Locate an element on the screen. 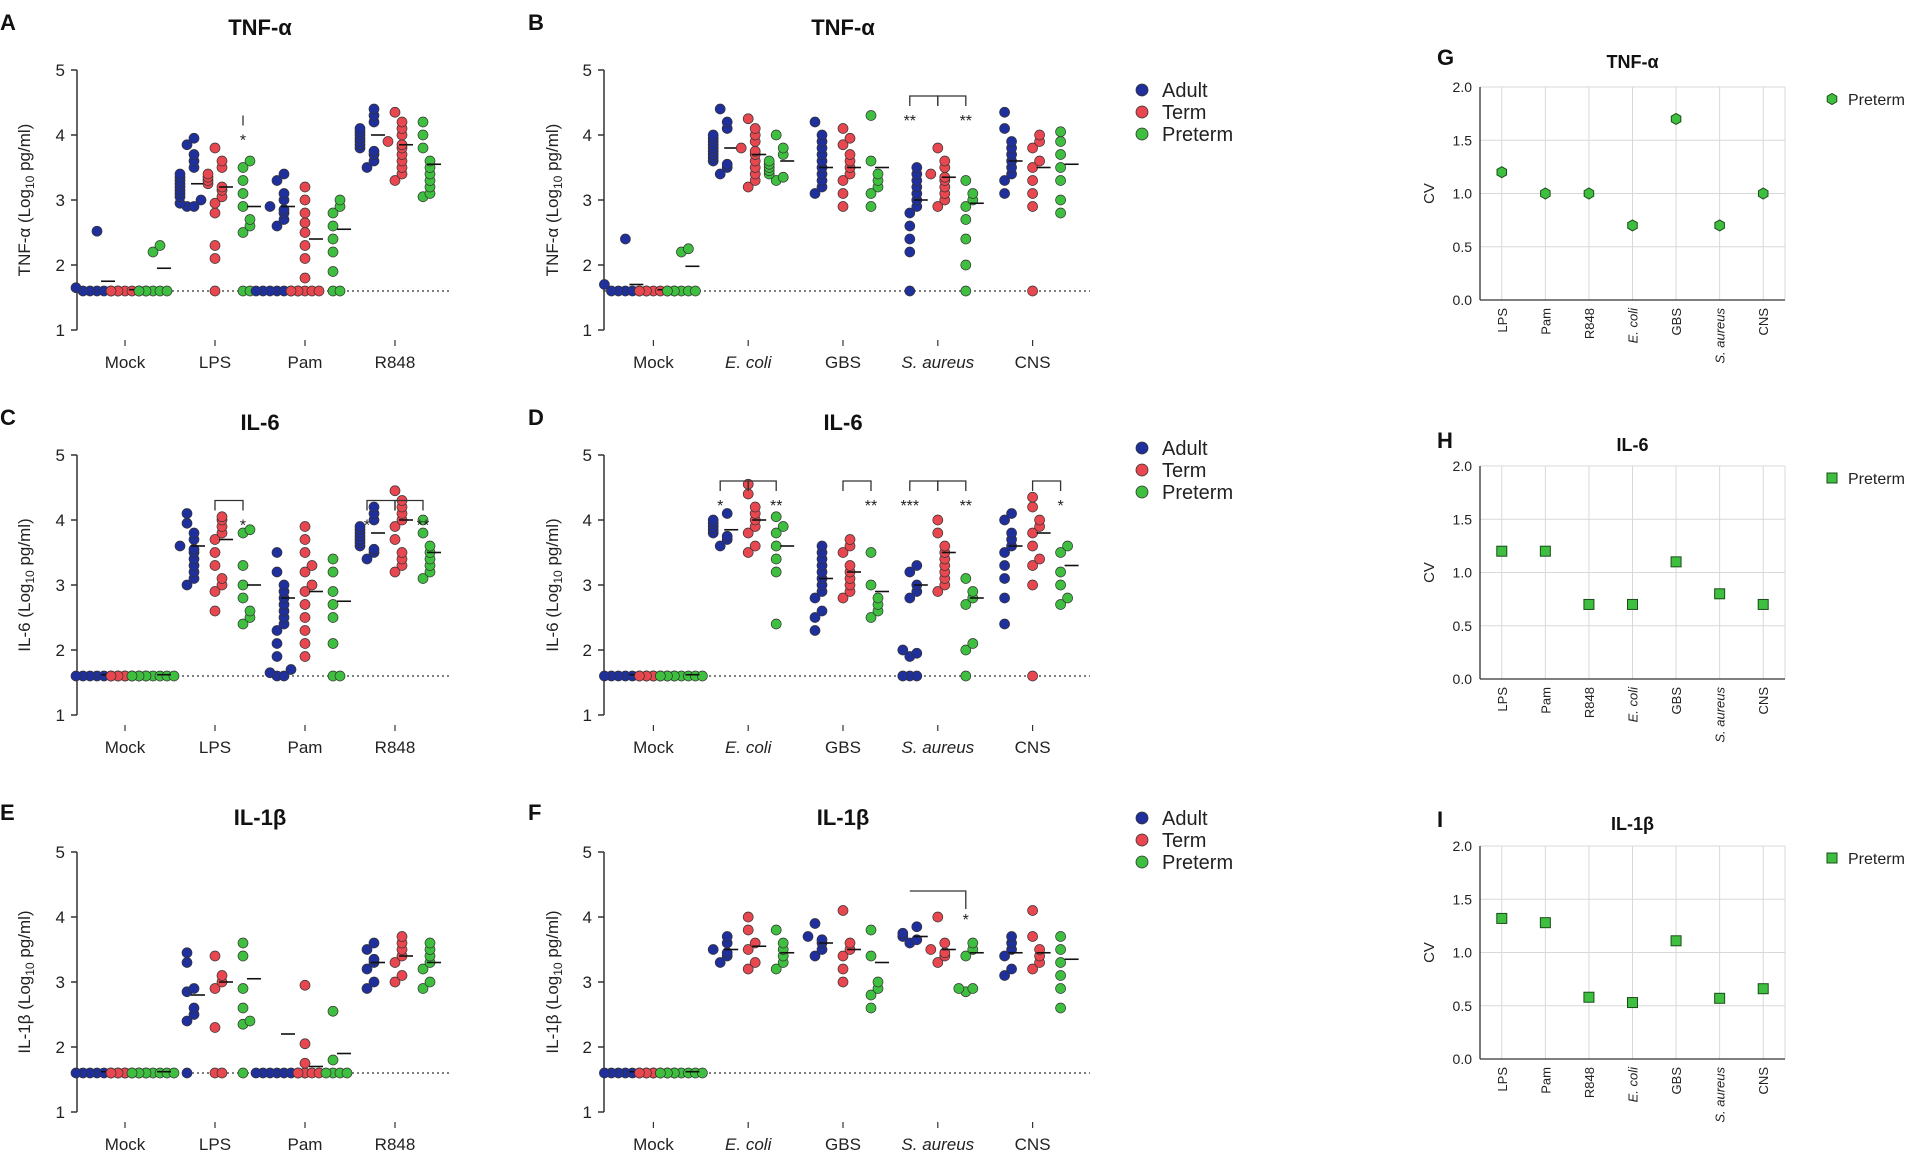 Image resolution: width=1929 pixels, height=1156 pixels. panel-letter: I is located at coordinates (1440, 819).